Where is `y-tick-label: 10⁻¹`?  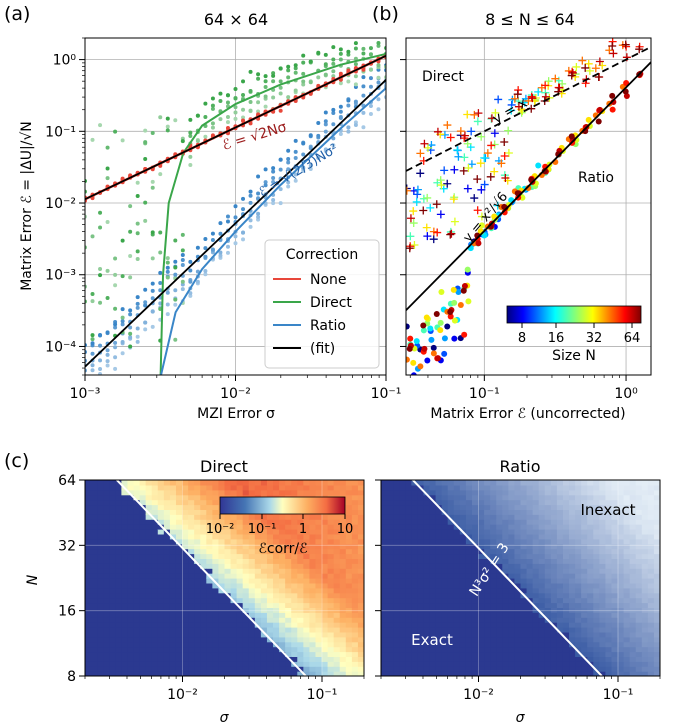
y-tick-label: 10⁻¹ is located at coordinates (60, 132).